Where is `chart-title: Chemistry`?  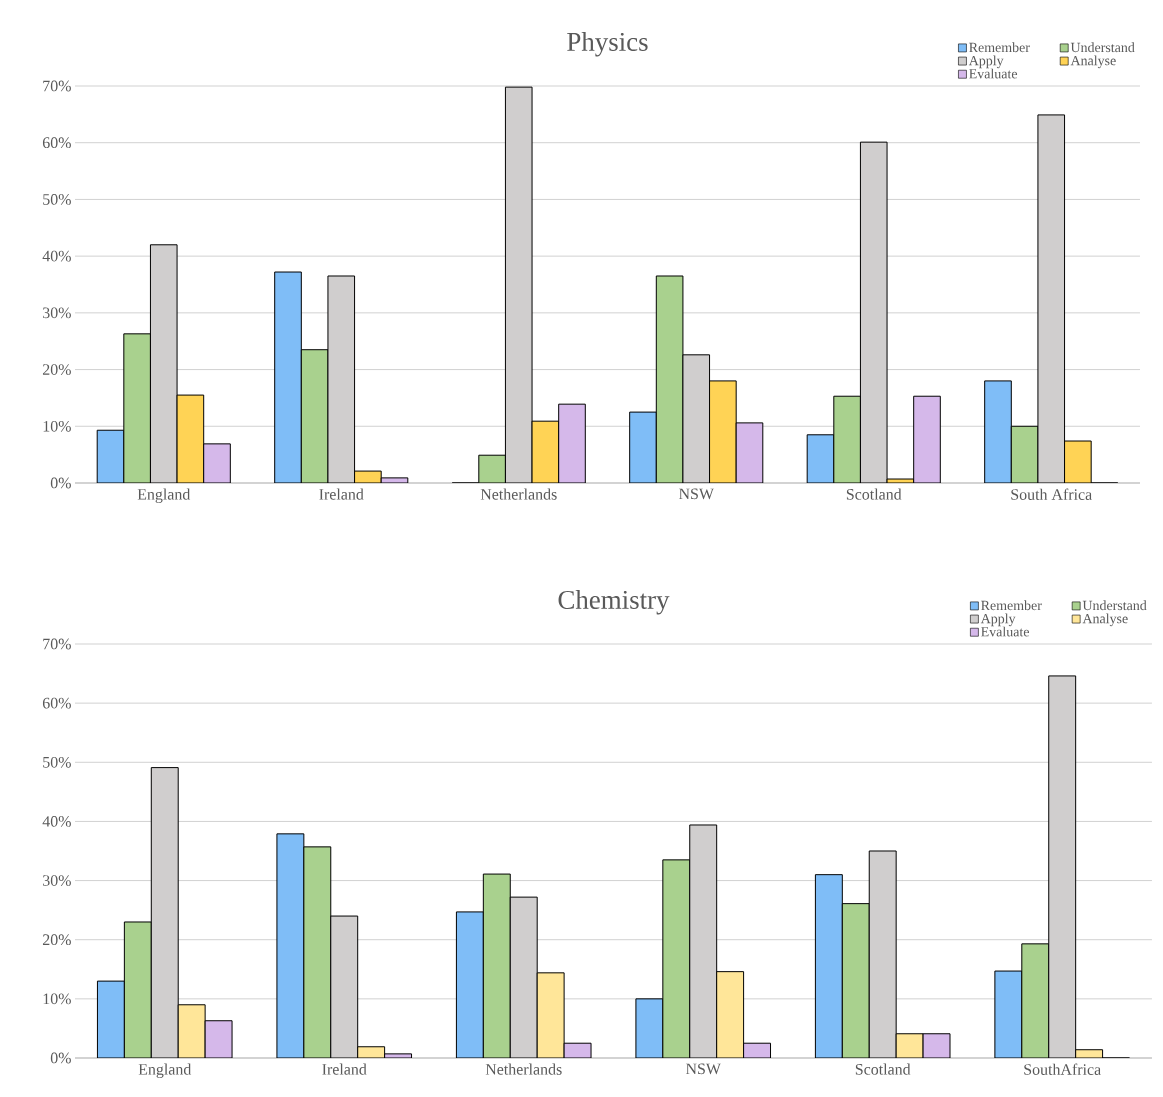
chart-title: Chemistry is located at coordinates (614, 602).